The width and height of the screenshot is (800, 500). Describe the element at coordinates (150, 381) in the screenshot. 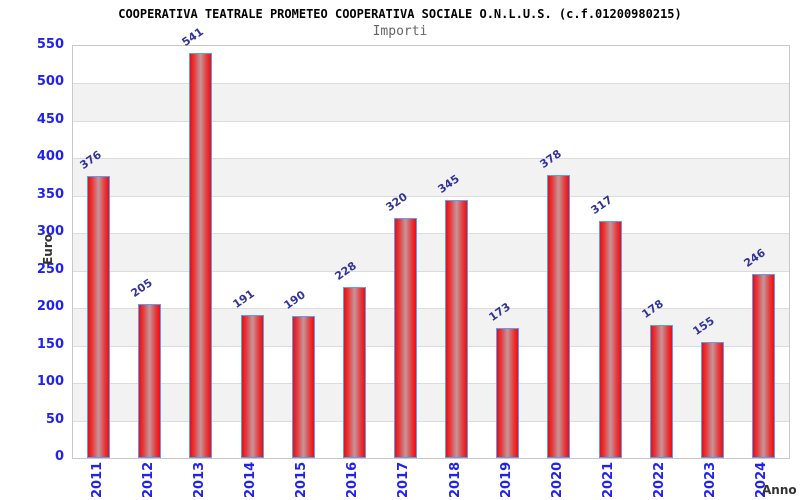

I see `bar-2012` at that location.